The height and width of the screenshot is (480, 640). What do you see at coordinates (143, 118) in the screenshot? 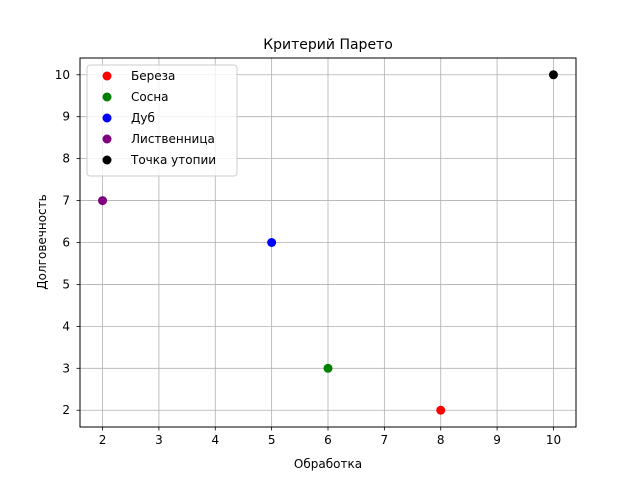
I see `legend-label: Дуб` at bounding box center [143, 118].